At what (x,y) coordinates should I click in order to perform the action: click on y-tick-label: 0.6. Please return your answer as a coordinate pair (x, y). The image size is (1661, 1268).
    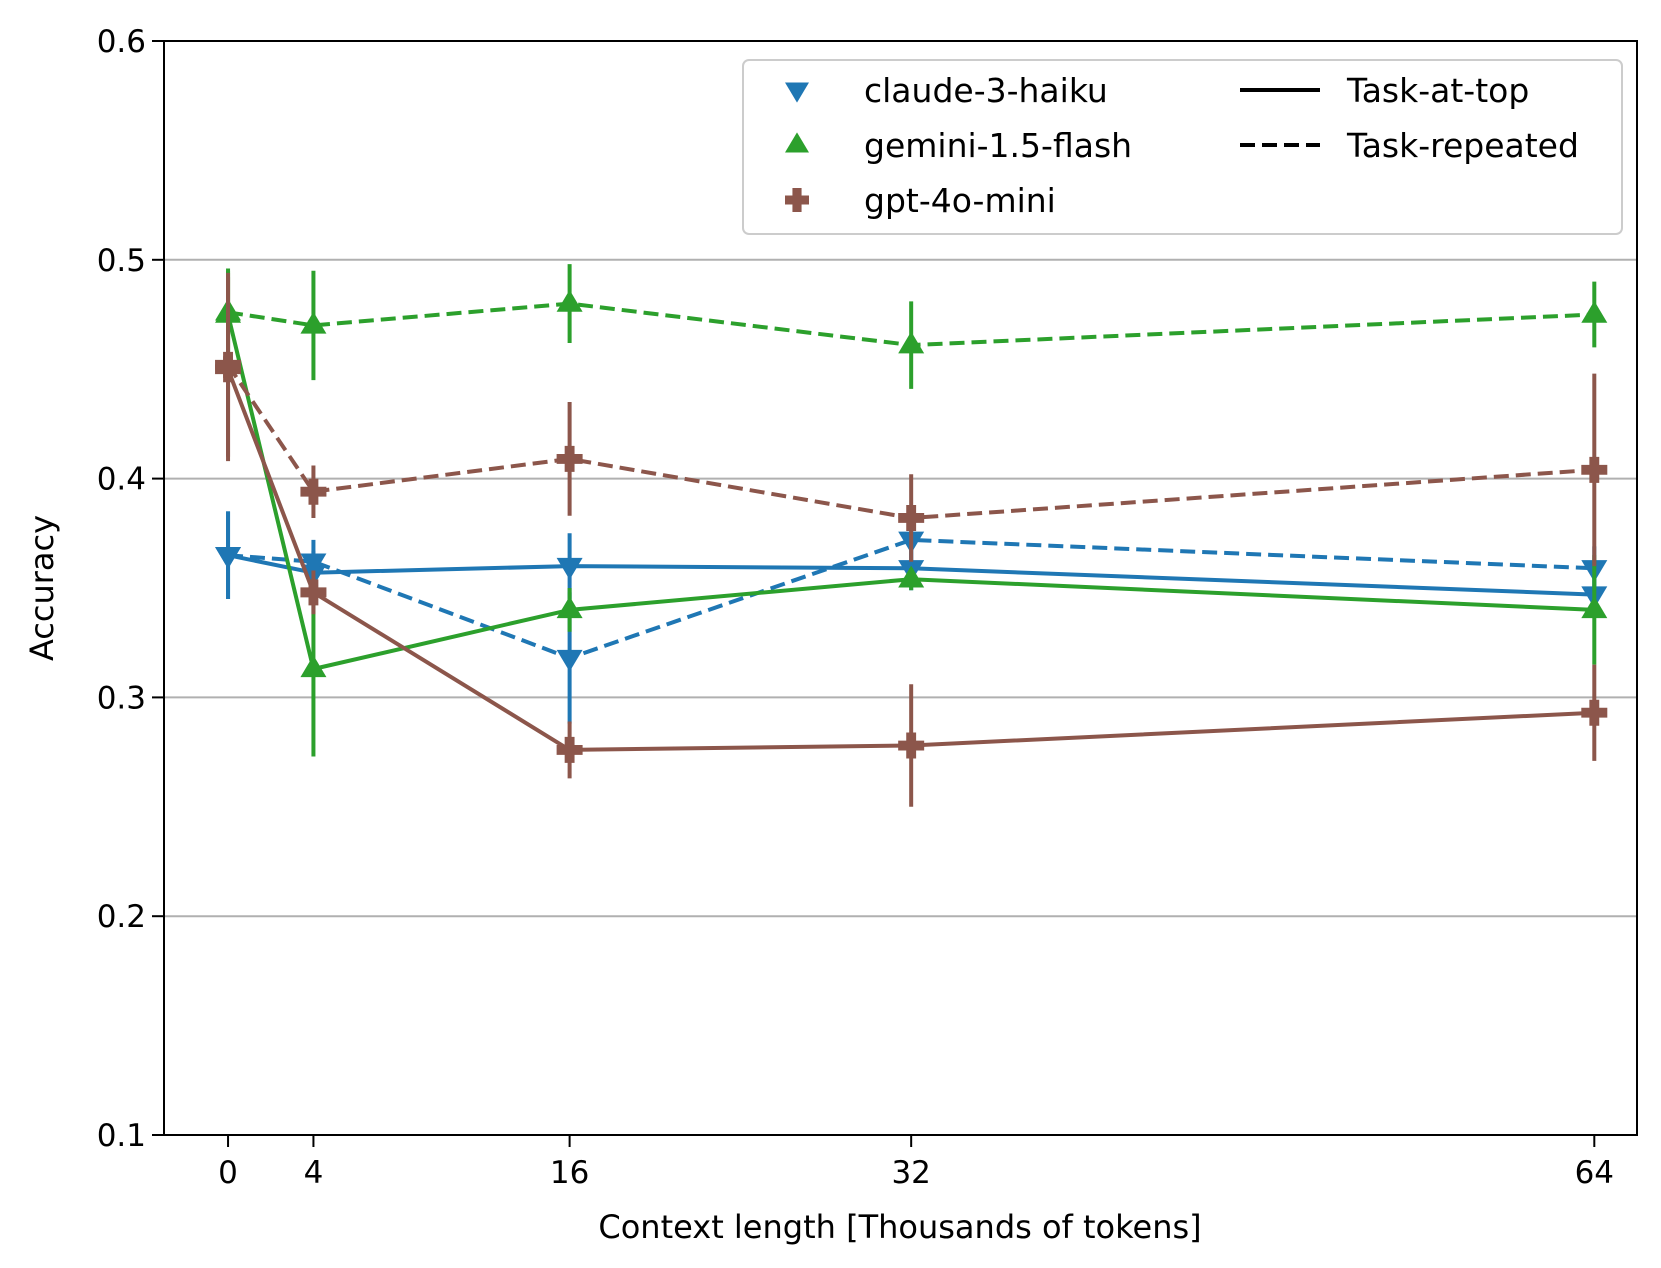
    Looking at the image, I should click on (121, 42).